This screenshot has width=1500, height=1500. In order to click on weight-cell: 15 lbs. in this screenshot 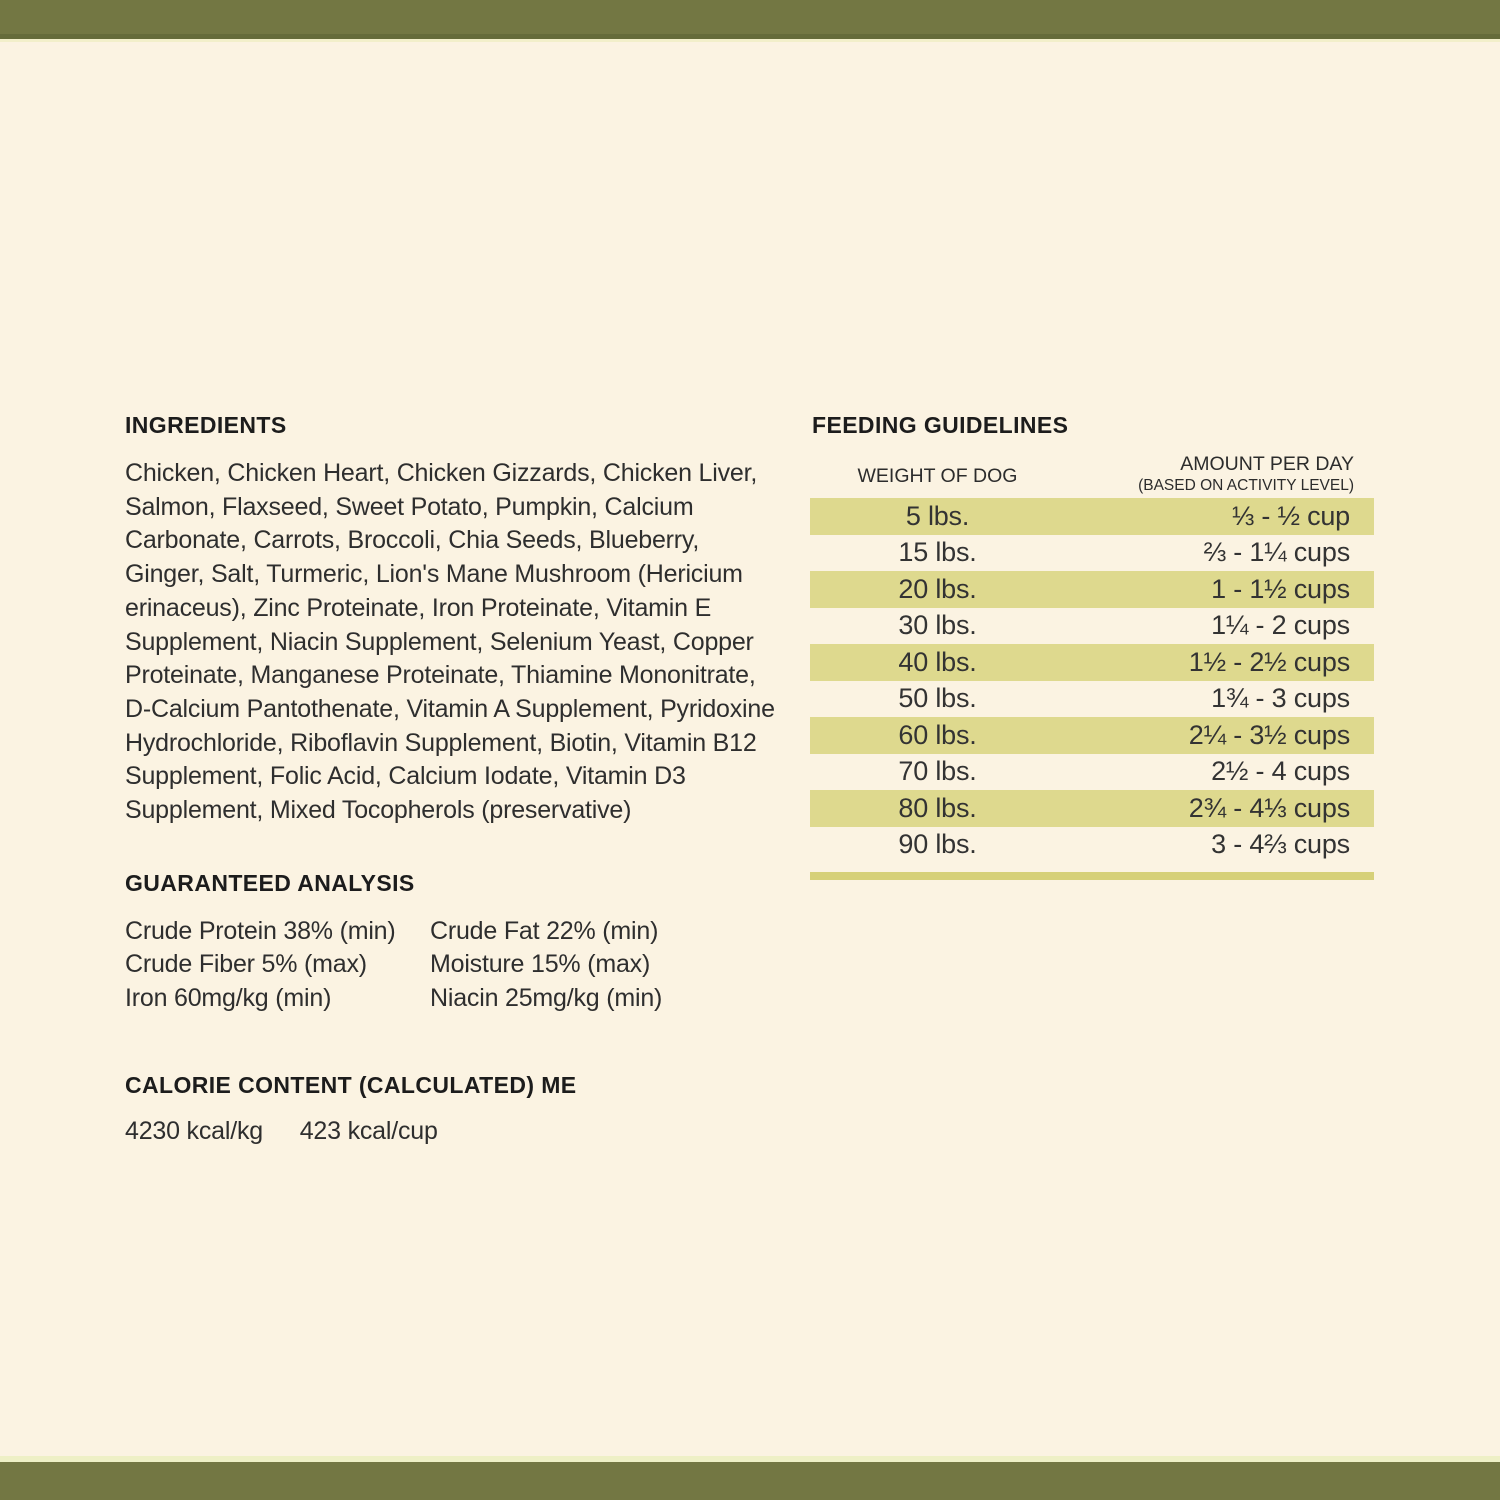, I will do `click(937, 552)`.